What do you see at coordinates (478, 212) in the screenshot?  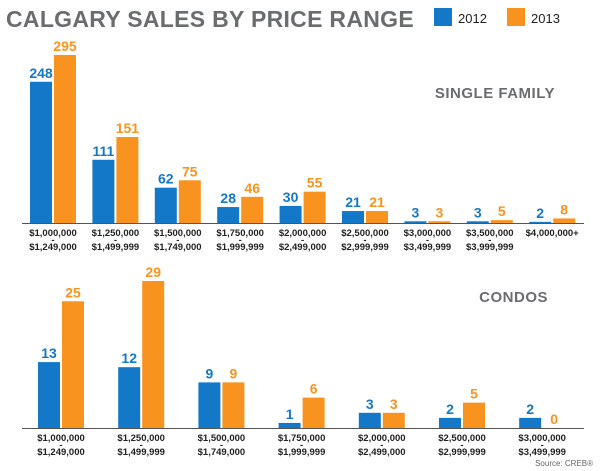 I see `sf-value-label-2012-7: 3` at bounding box center [478, 212].